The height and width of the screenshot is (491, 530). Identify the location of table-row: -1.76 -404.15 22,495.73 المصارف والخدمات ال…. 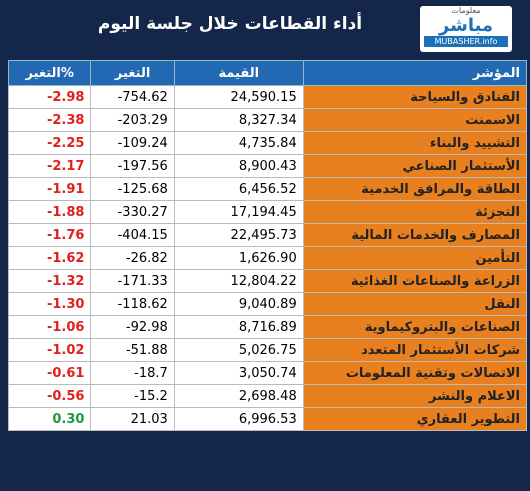
(267, 235).